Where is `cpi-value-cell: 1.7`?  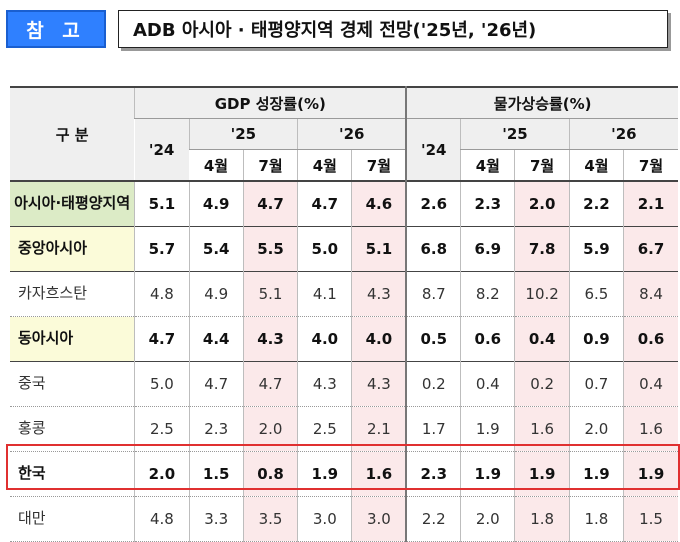
cpi-value-cell: 1.7 is located at coordinates (433, 428).